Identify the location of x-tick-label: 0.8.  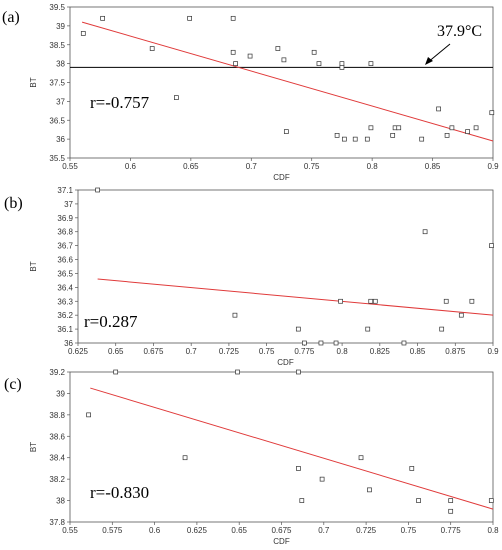
(343, 351).